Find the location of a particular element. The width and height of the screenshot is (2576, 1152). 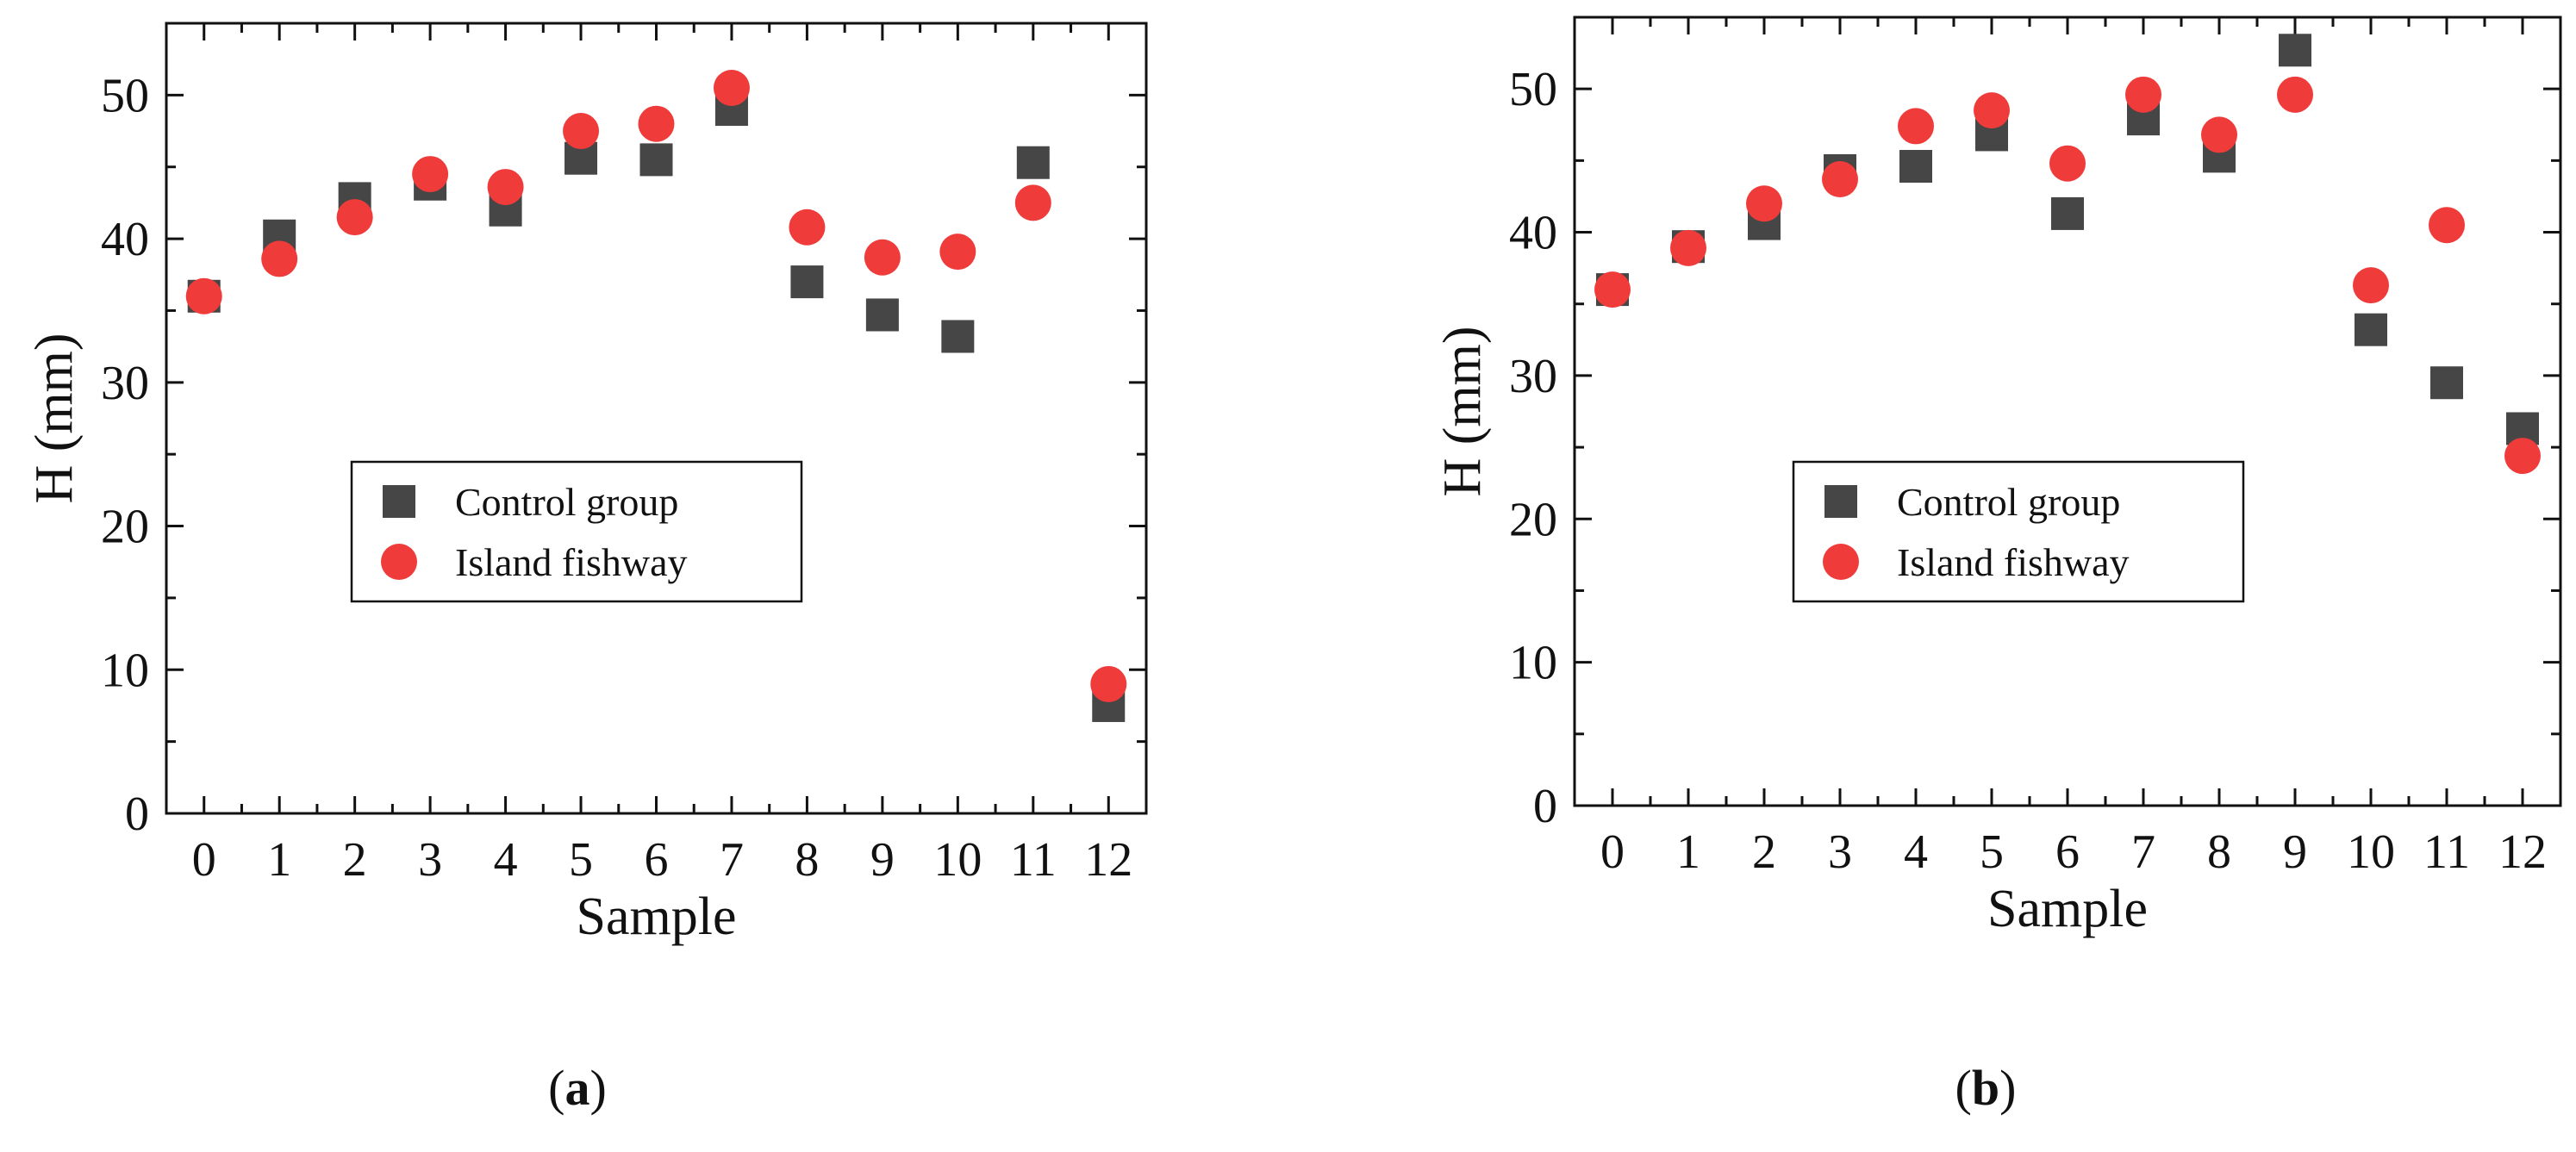

panel-caption: (b) is located at coordinates (1986, 1088).